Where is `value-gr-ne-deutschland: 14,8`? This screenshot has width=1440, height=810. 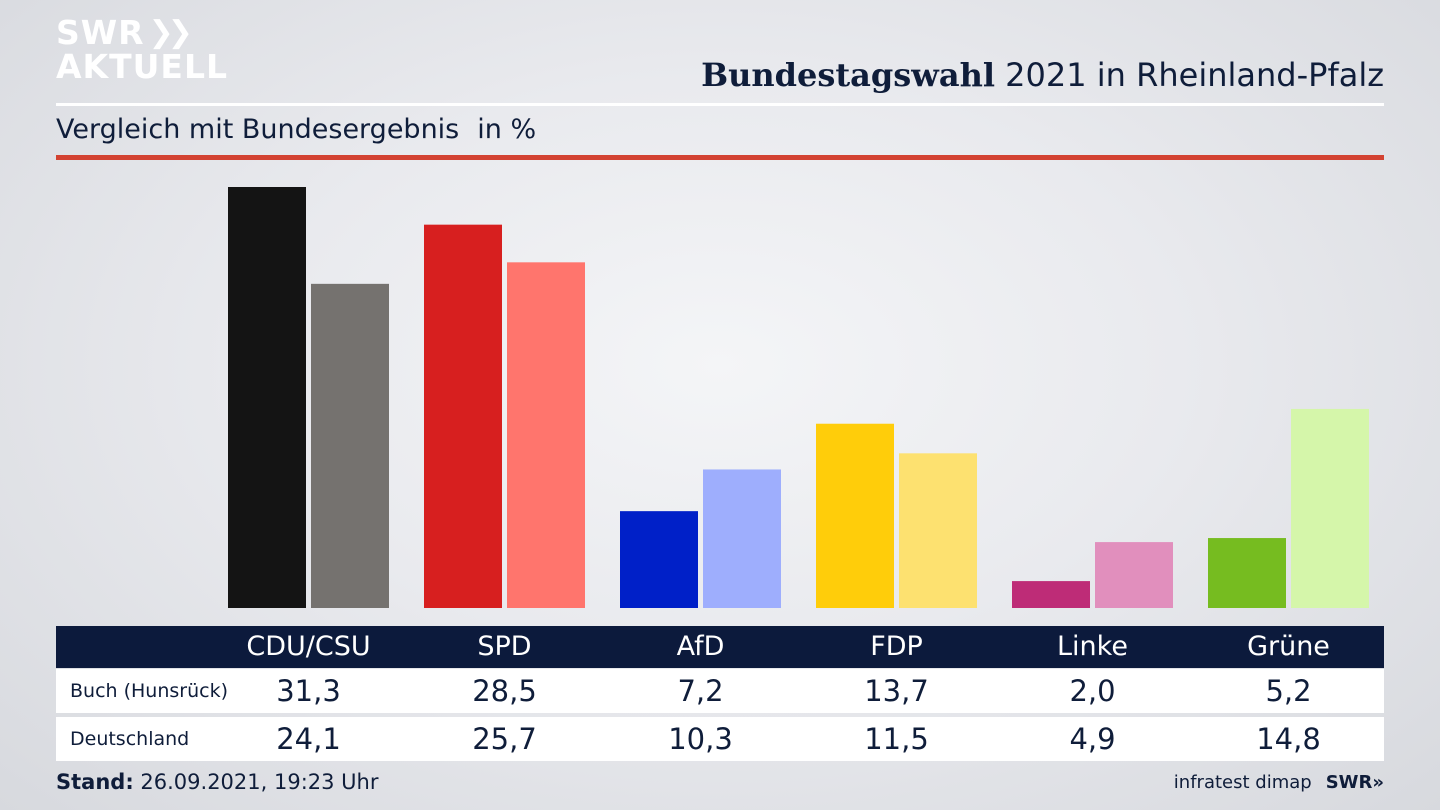 value-gr-ne-deutschland: 14,8 is located at coordinates (1288, 739).